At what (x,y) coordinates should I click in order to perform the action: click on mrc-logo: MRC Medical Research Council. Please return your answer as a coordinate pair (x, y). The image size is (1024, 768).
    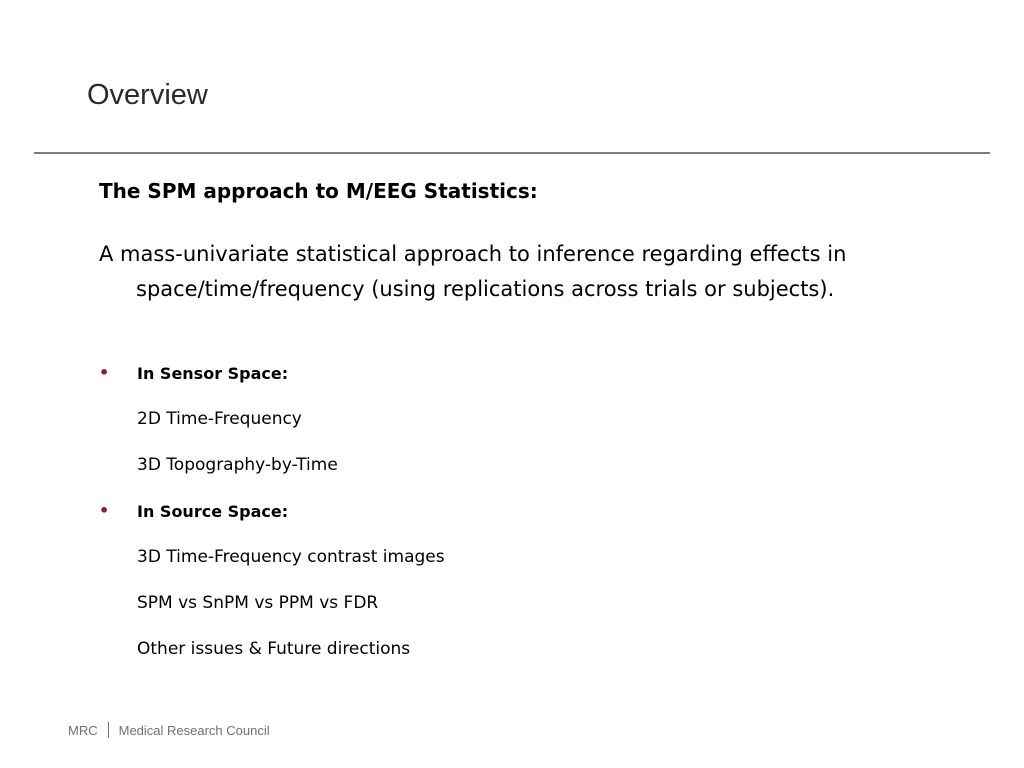
    Looking at the image, I should click on (169, 730).